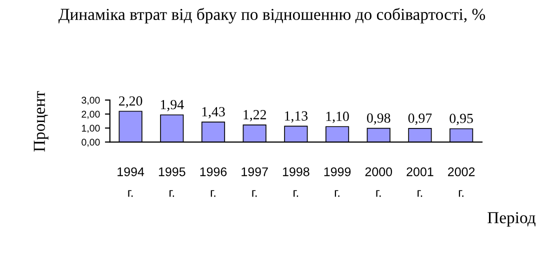 This screenshot has width=544, height=264. What do you see at coordinates (296, 182) in the screenshot?
I see `x-tick-label: 1998 г.` at bounding box center [296, 182].